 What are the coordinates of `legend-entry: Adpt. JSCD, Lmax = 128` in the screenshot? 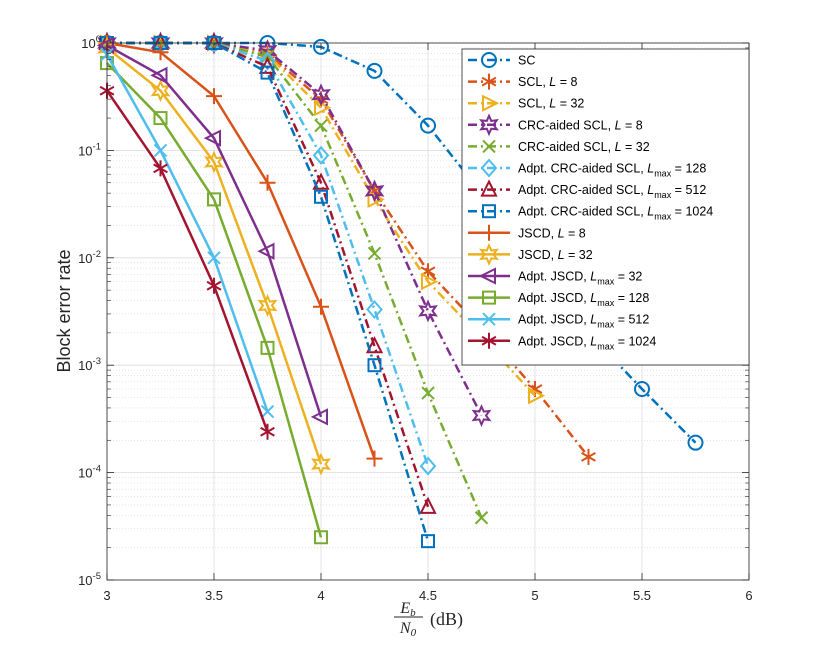 It's located at (558, 299).